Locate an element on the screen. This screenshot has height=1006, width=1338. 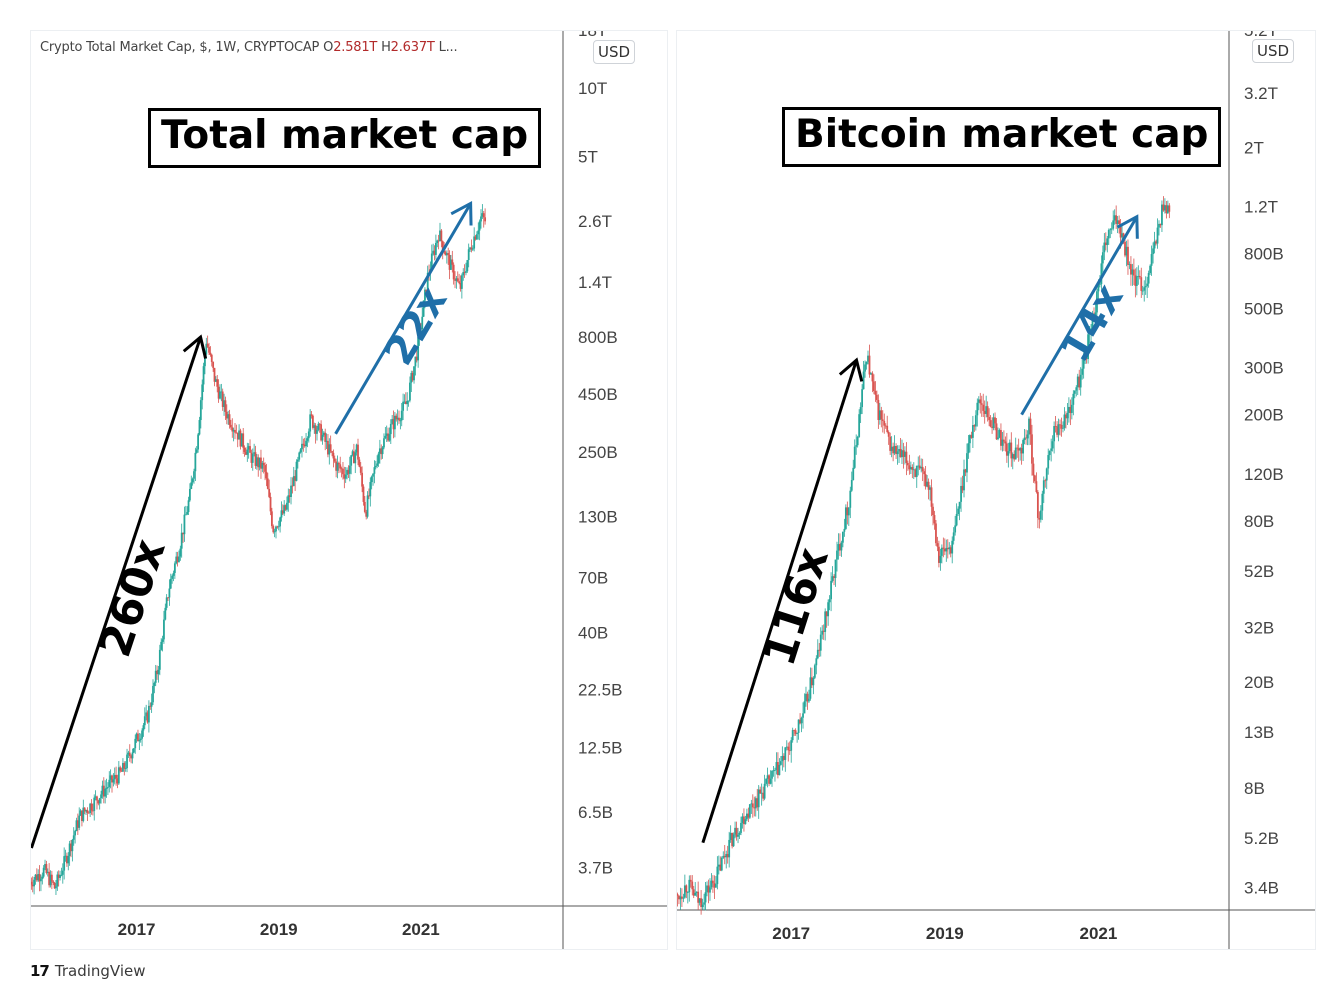
y-tick-label: 450B is located at coordinates (598, 394).